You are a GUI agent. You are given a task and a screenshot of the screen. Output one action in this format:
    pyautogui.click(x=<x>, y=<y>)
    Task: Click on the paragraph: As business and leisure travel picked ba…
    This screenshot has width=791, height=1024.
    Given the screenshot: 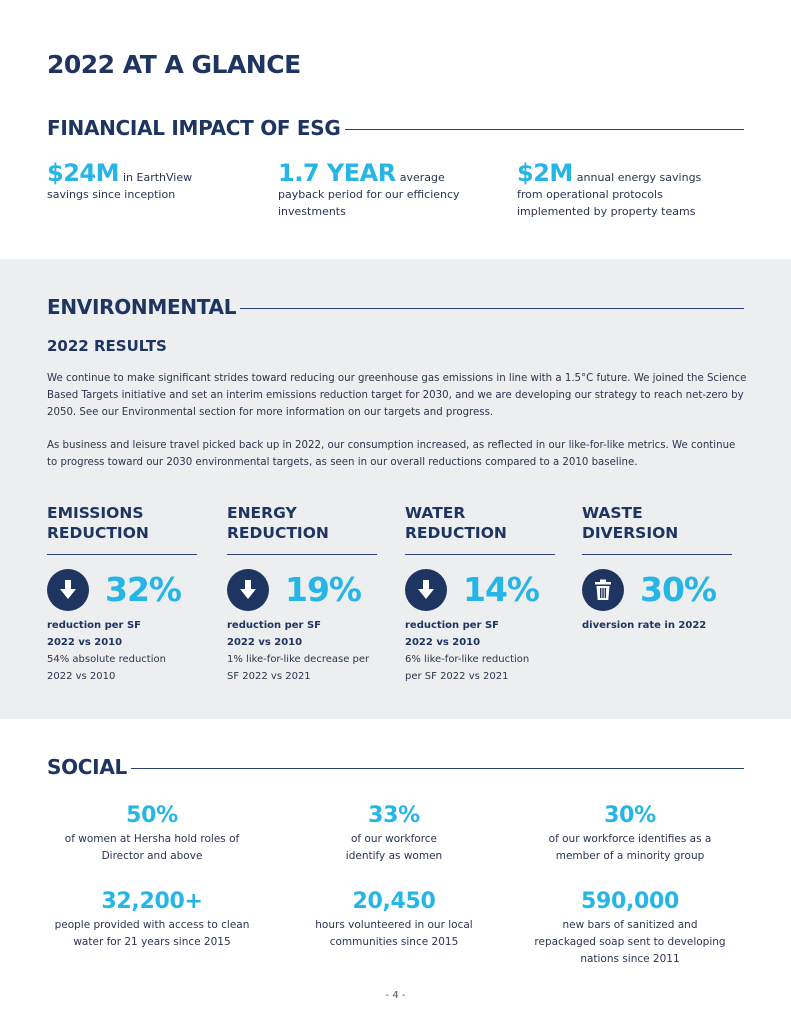 What is the action you would take?
    pyautogui.click(x=391, y=454)
    